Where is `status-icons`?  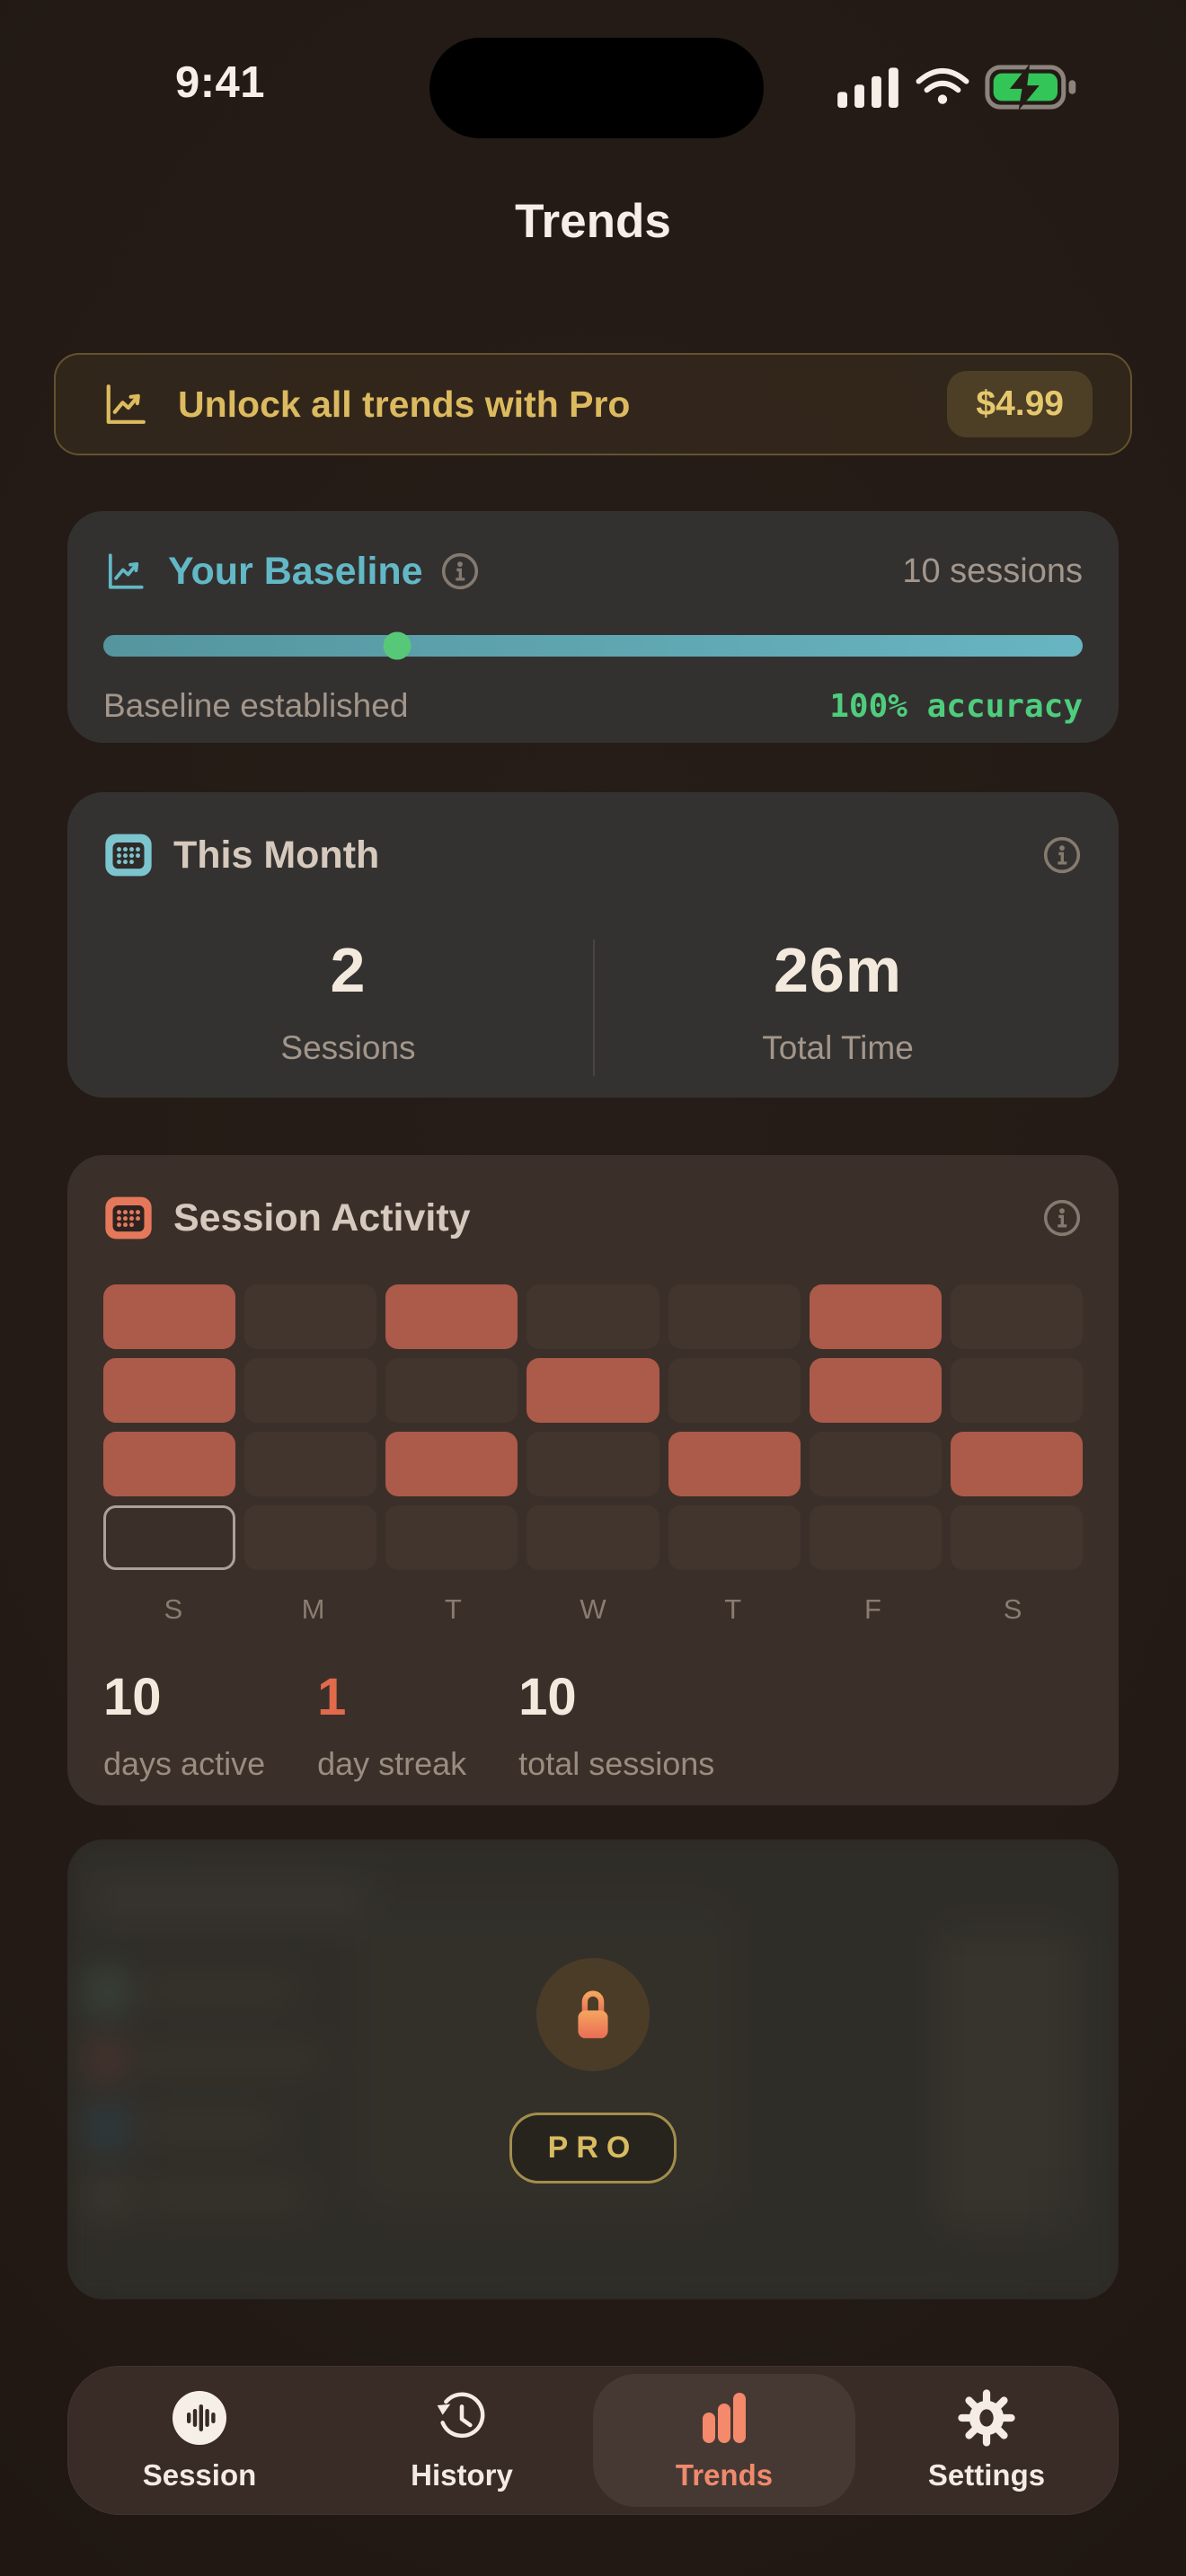 status-icons is located at coordinates (959, 87).